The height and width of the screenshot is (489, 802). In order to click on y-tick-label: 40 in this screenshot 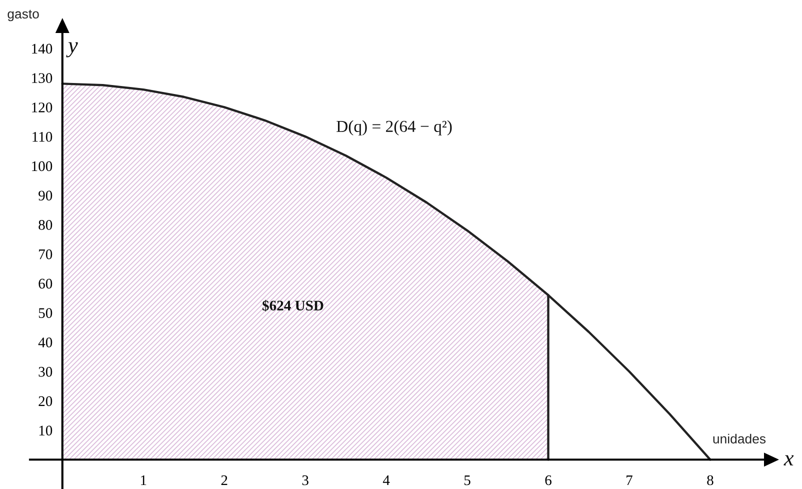, I will do `click(45, 343)`.